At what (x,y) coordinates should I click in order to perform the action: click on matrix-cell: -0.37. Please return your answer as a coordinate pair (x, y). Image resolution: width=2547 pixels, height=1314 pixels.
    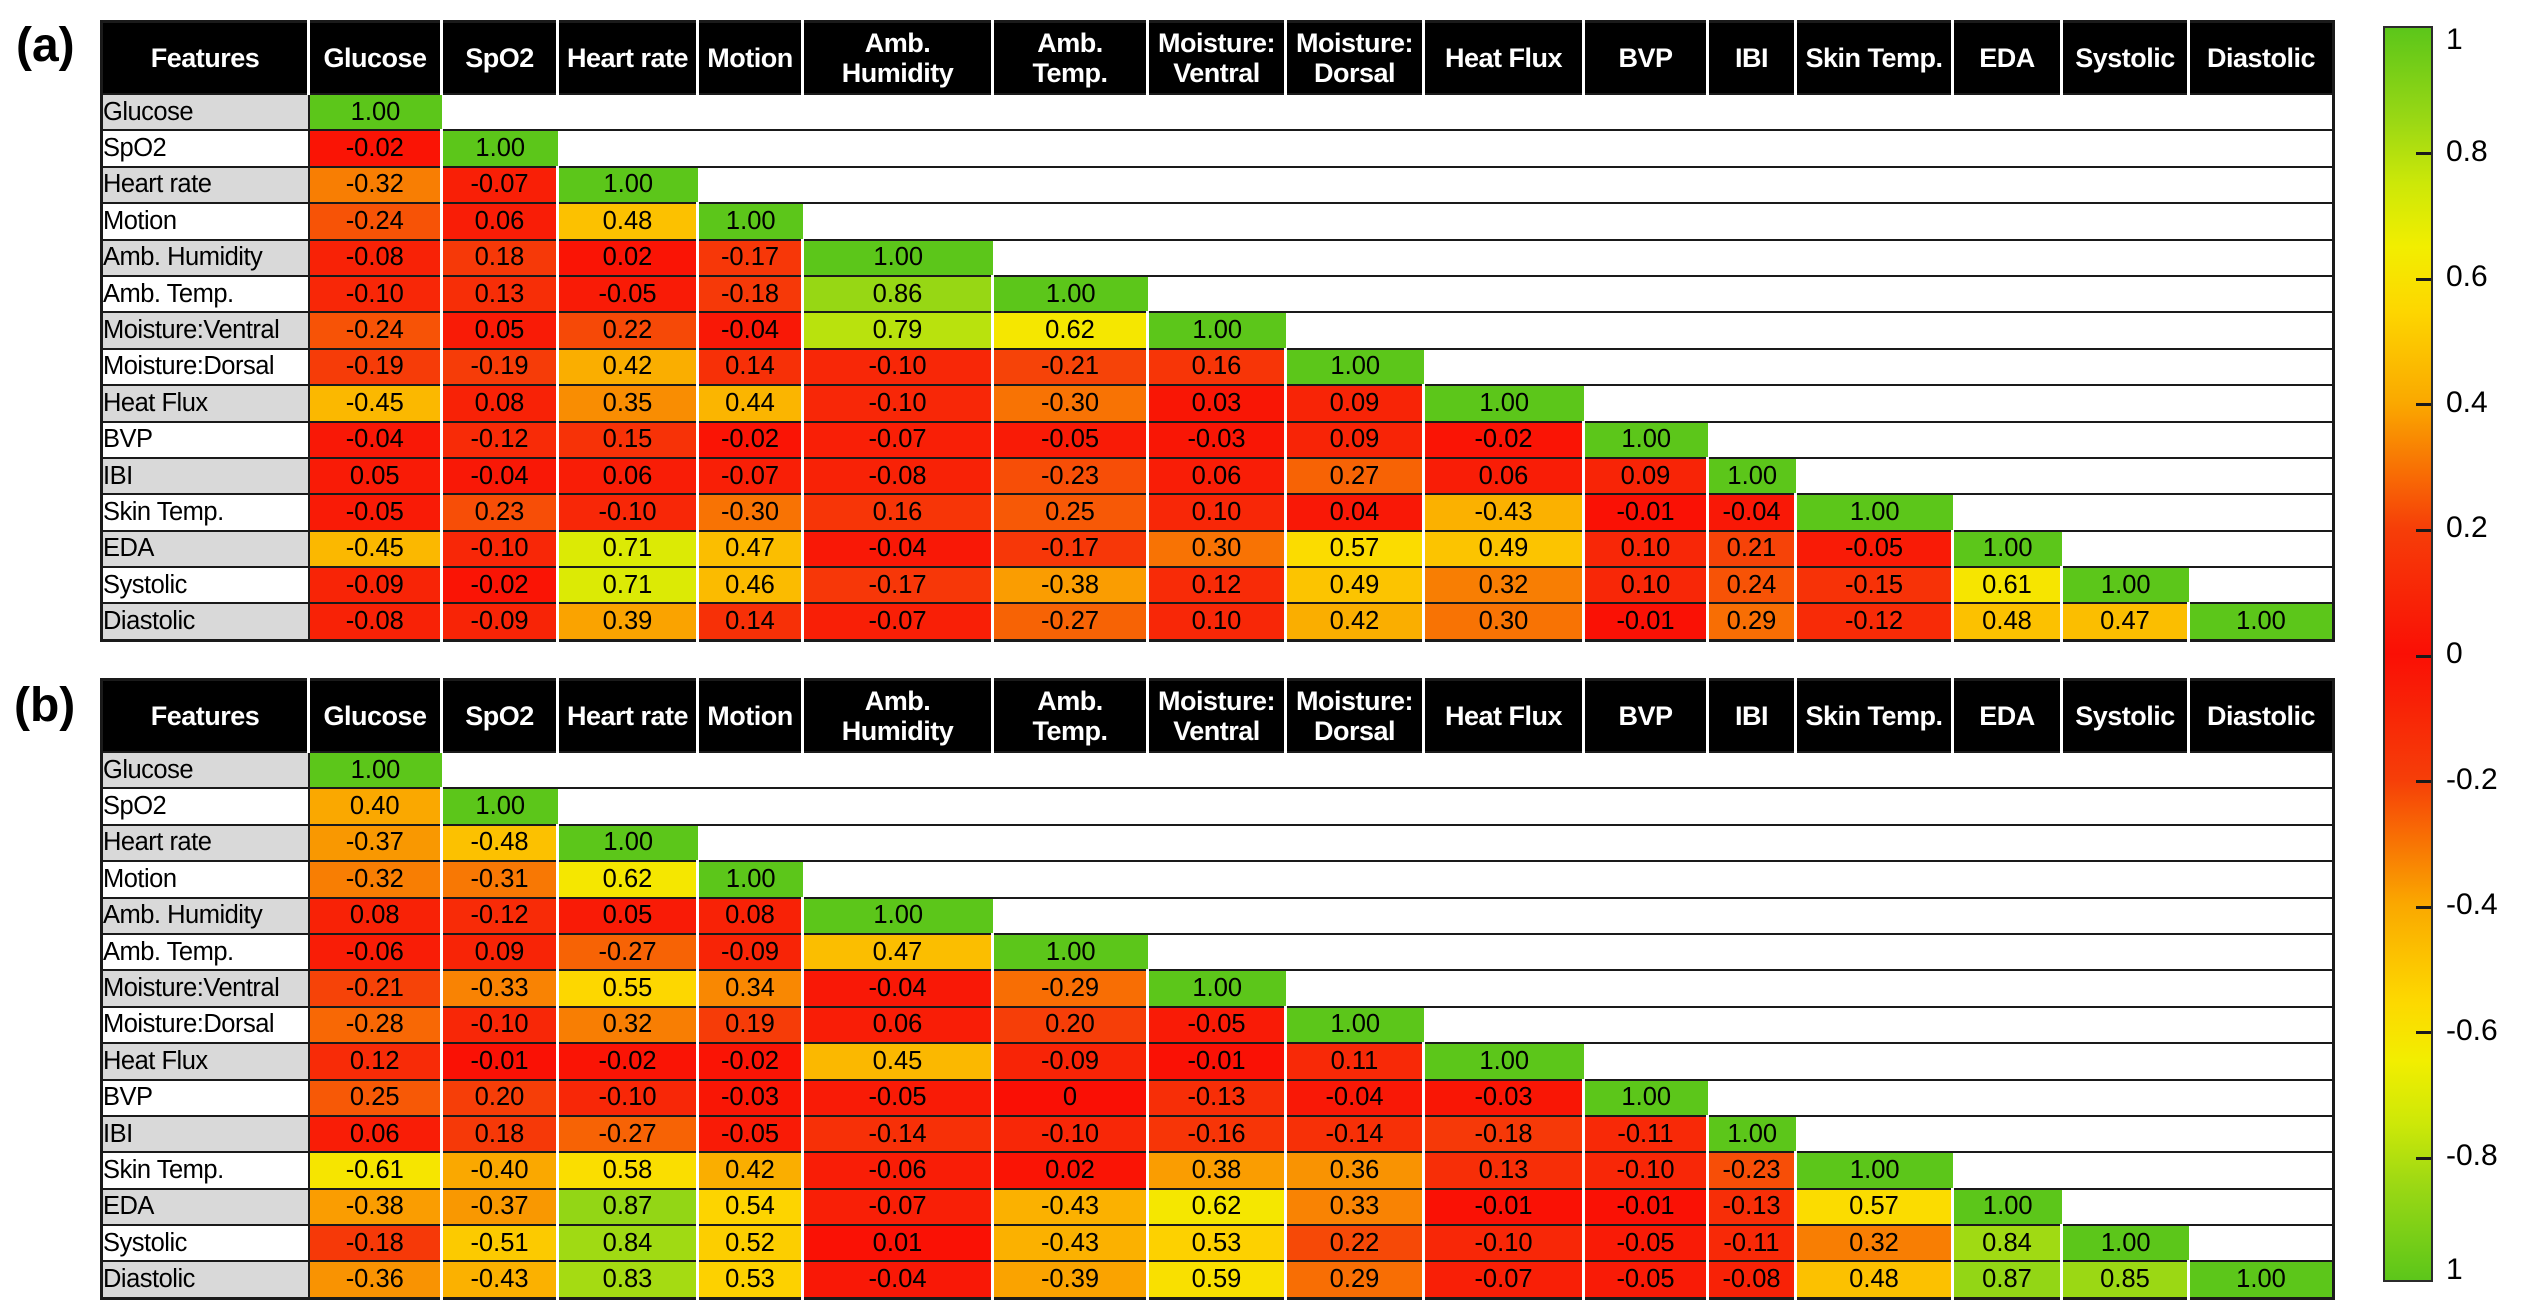
    Looking at the image, I should click on (375, 842).